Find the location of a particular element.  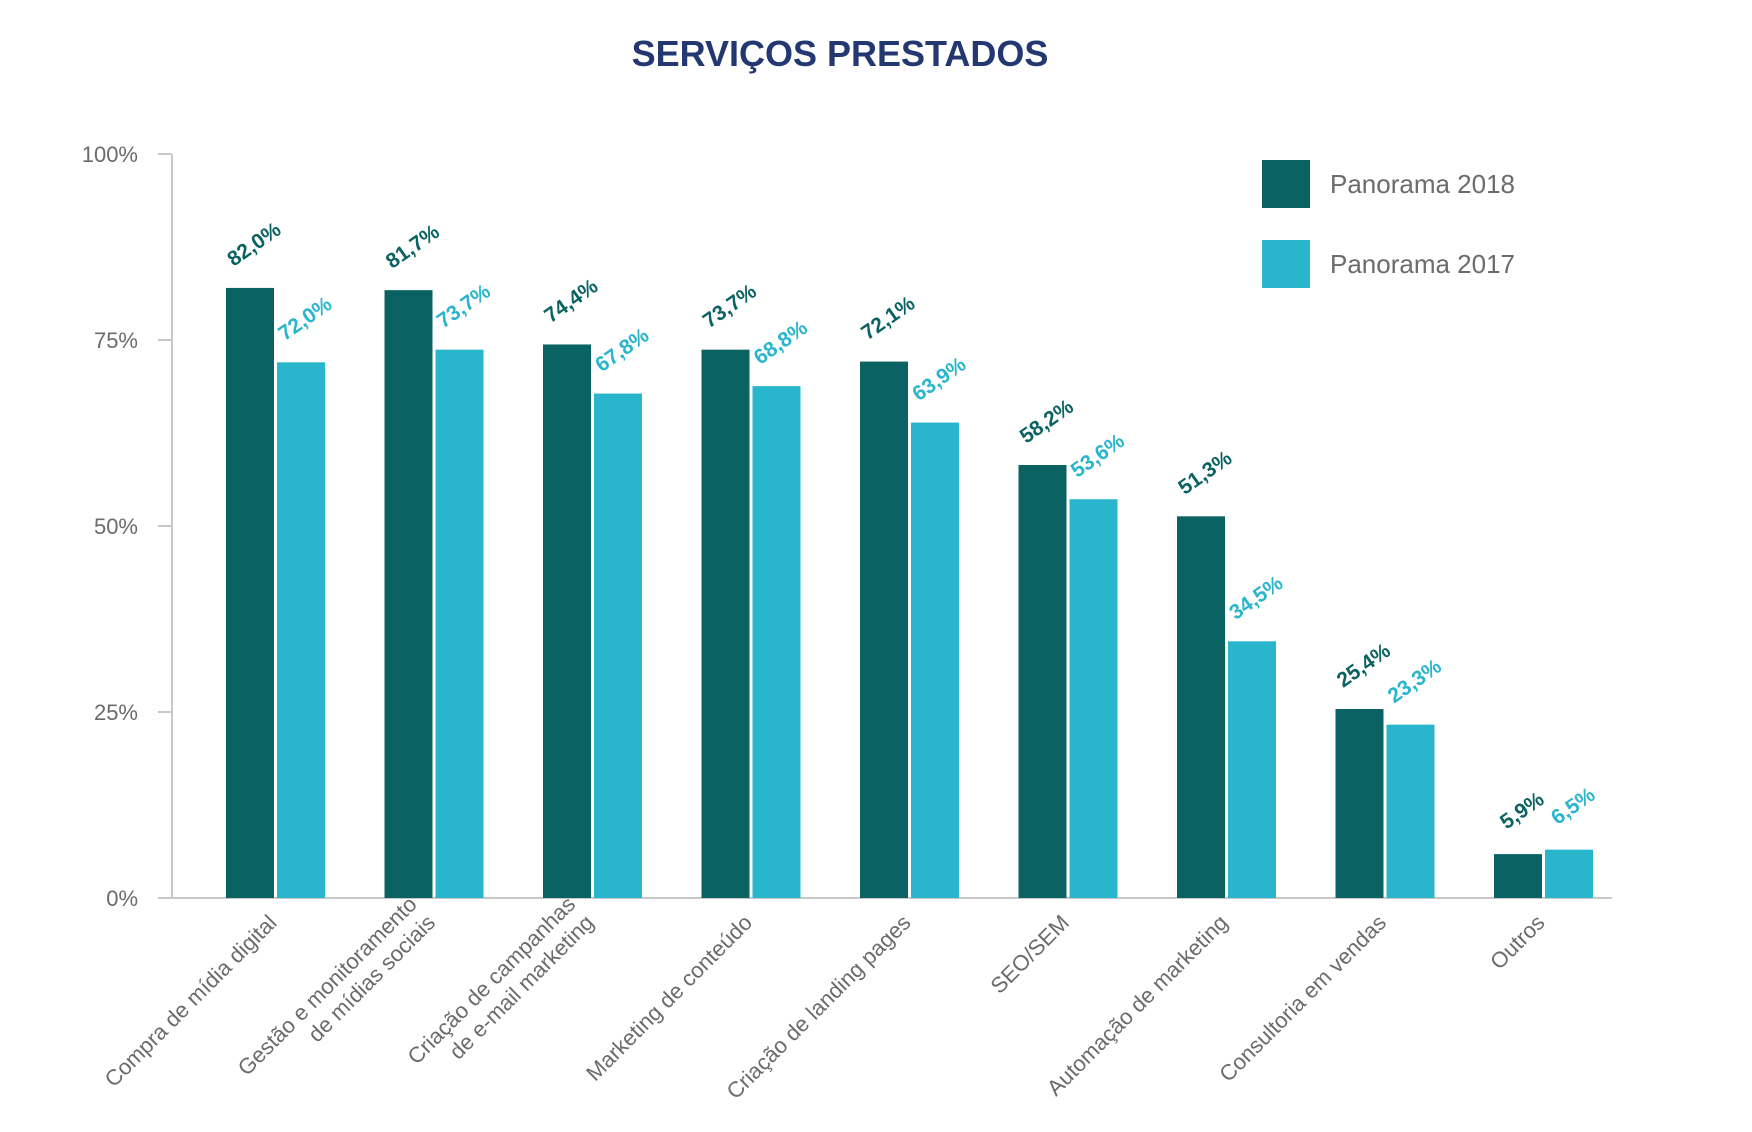

x-tick-label: Outros is located at coordinates (1517, 942).